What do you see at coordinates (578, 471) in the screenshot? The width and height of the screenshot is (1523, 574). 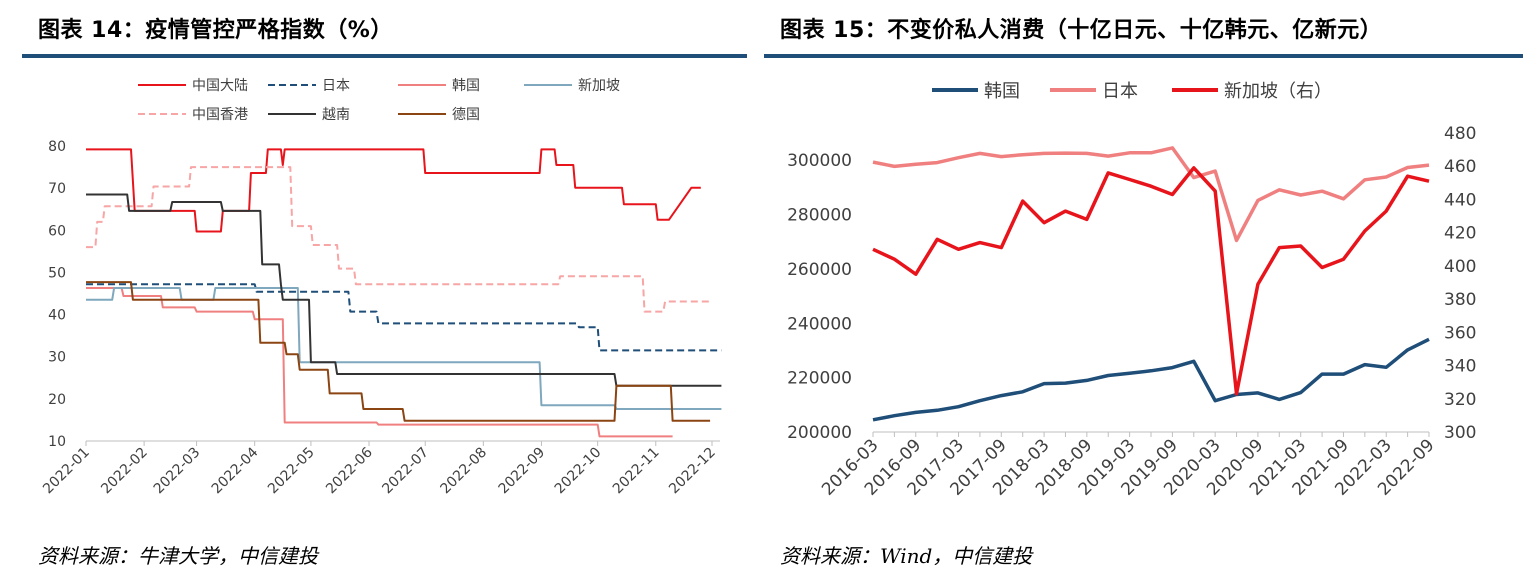 I see `x-tick-label: 2022-10` at bounding box center [578, 471].